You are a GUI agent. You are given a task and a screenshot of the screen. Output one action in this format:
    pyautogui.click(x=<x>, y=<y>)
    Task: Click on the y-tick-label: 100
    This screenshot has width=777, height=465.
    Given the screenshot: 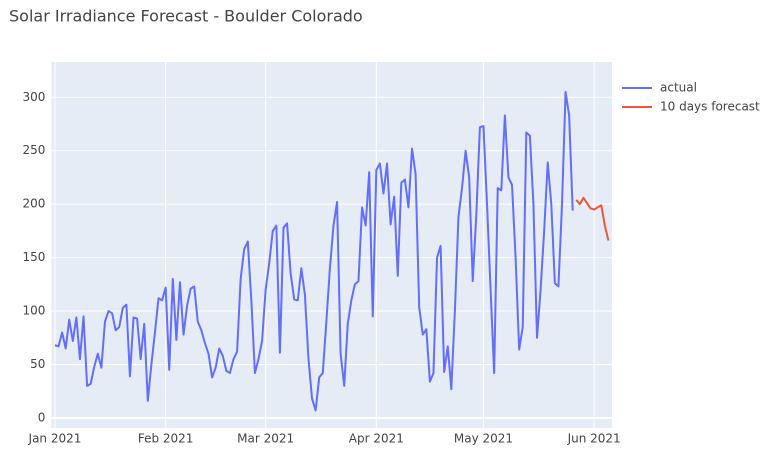 What is the action you would take?
    pyautogui.click(x=33, y=311)
    